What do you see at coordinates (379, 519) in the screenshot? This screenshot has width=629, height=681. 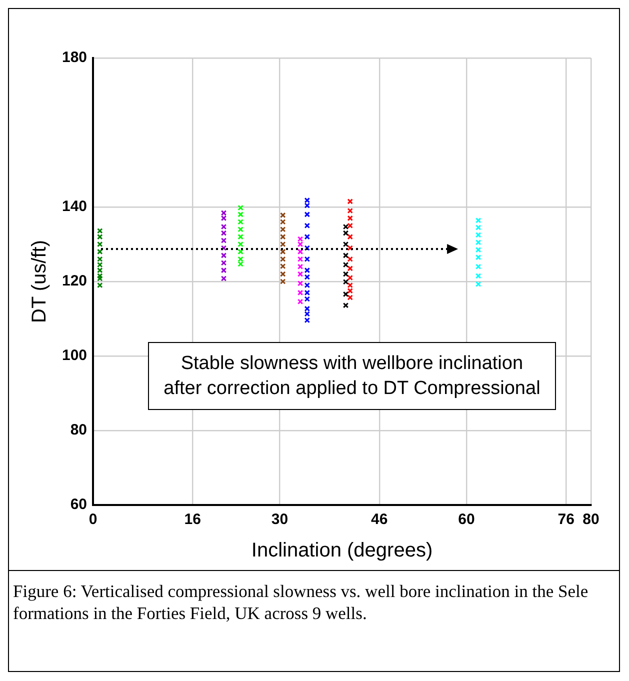 I see `x-tick-label: 46` at bounding box center [379, 519].